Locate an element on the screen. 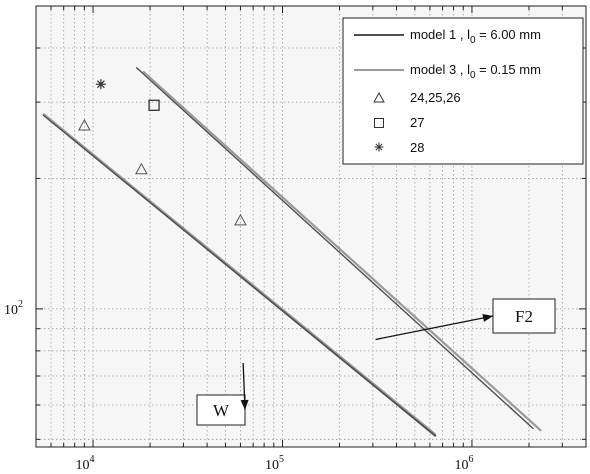 This screenshot has height=474, width=590. legend-entry-s2: 27 is located at coordinates (417, 122).